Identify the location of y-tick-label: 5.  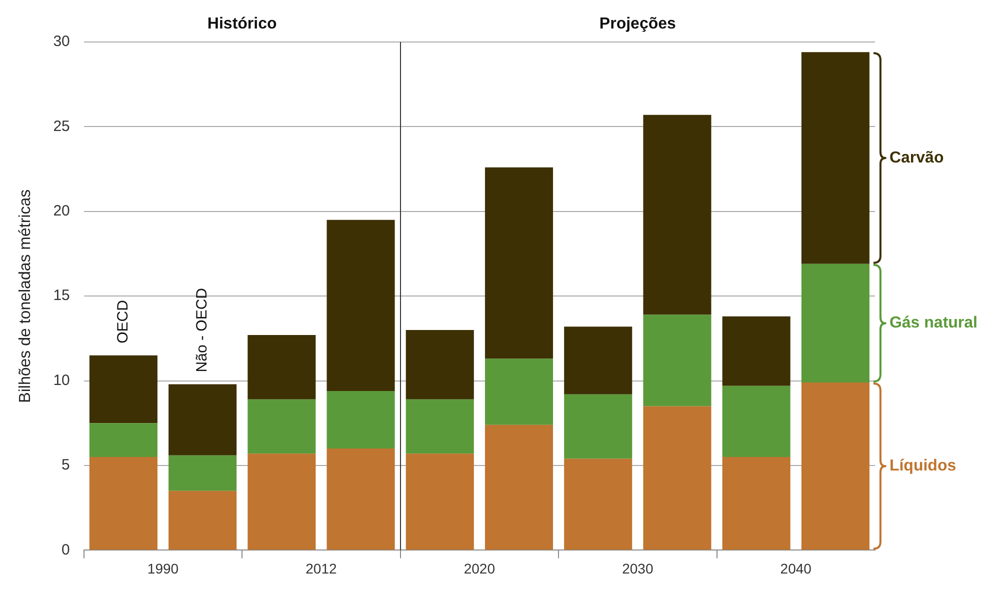
(66, 465).